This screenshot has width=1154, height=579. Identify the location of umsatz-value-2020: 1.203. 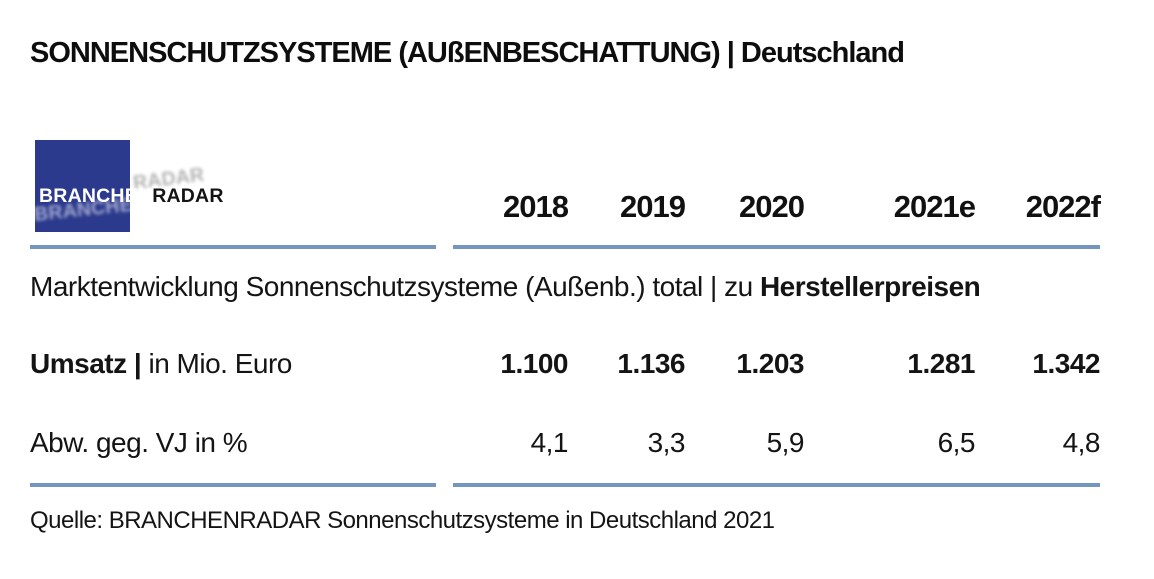
(770, 363).